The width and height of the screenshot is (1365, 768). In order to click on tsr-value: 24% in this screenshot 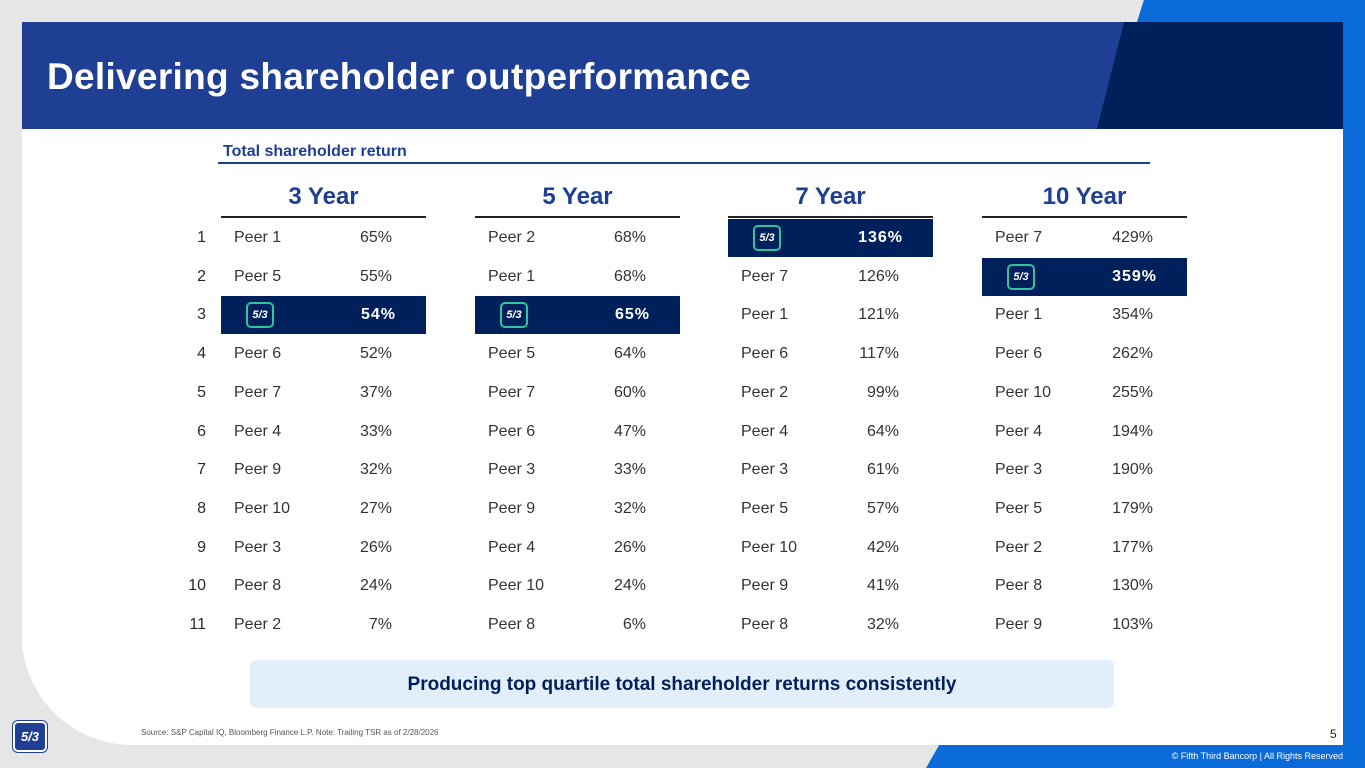, I will do `click(629, 586)`.